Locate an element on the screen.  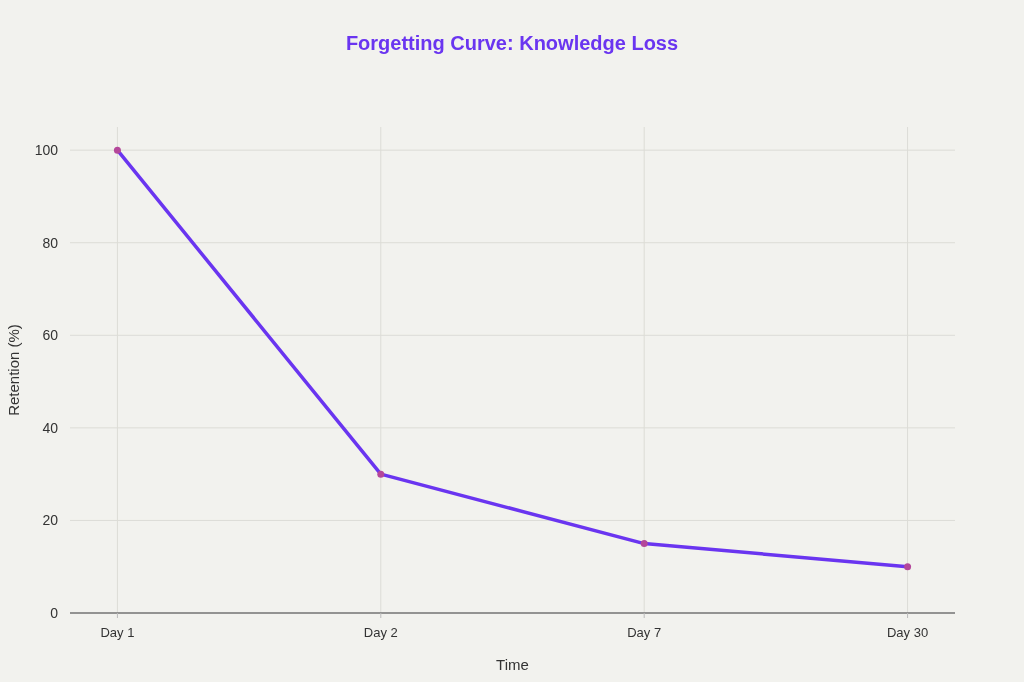
y-tick-label: 60 is located at coordinates (50, 335).